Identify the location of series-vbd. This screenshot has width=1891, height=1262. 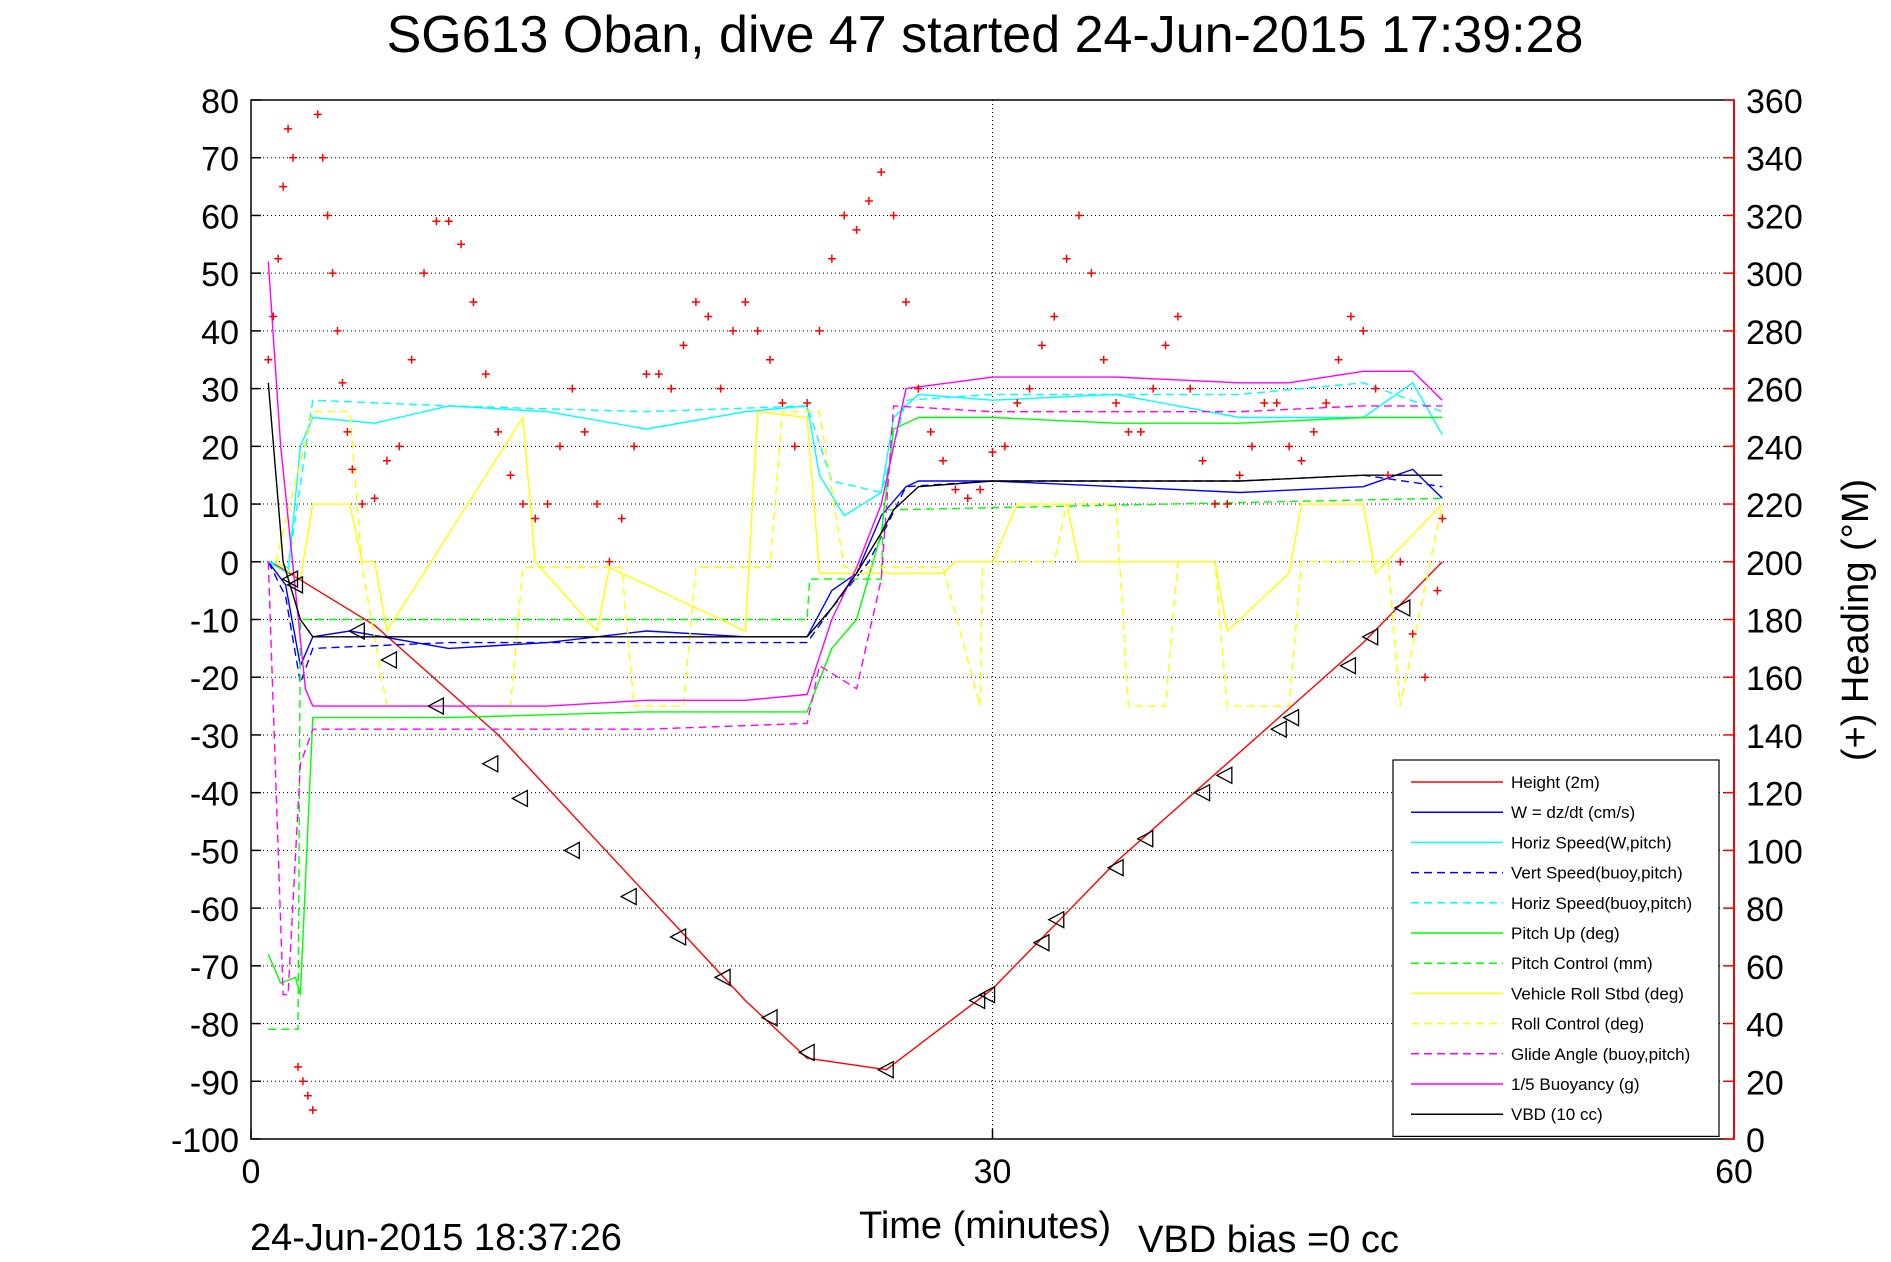
(855, 510).